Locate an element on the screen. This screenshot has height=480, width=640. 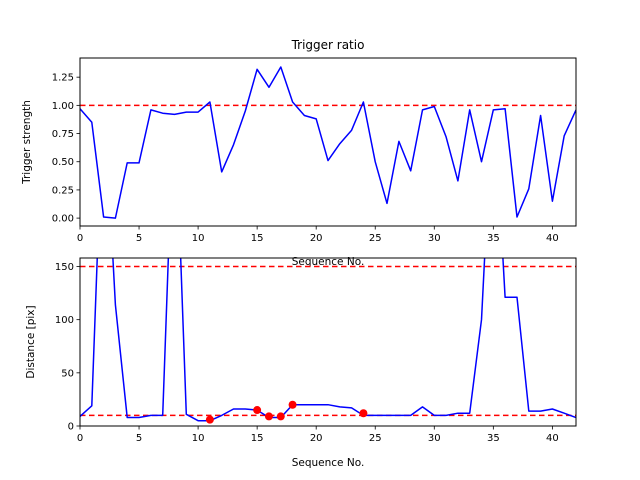
y-axis-ticks: 0 50 100 150 is located at coordinates (67, 347).